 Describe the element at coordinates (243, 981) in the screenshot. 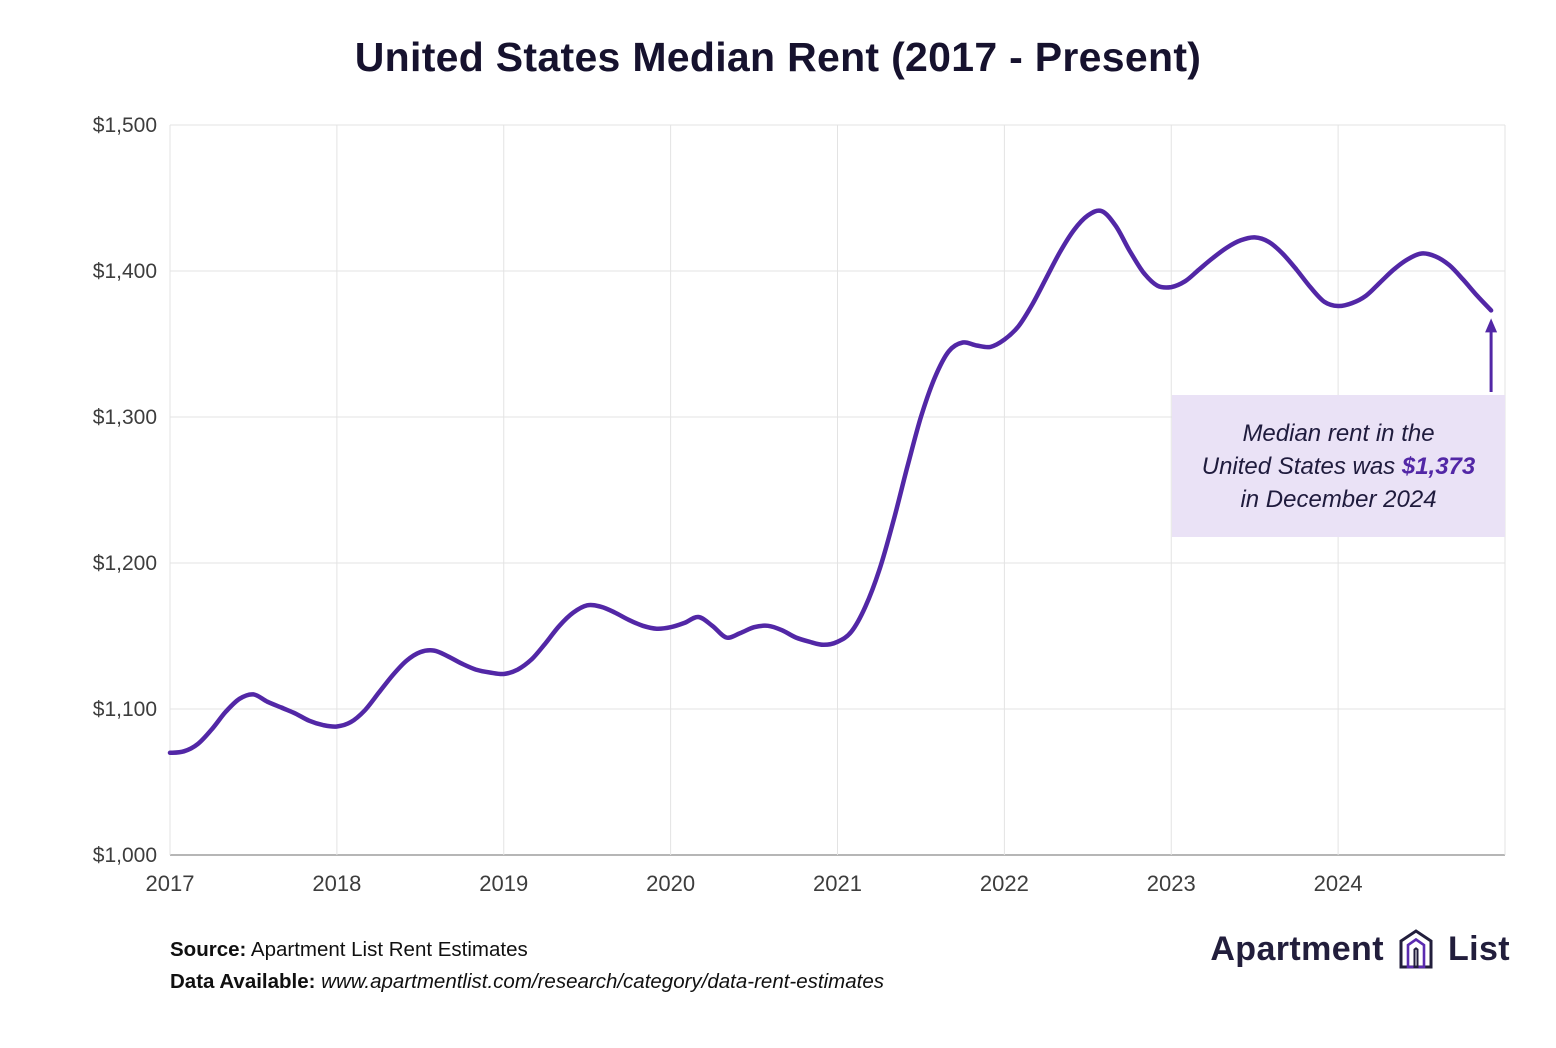

I see `data-available-label: Data Available:` at that location.